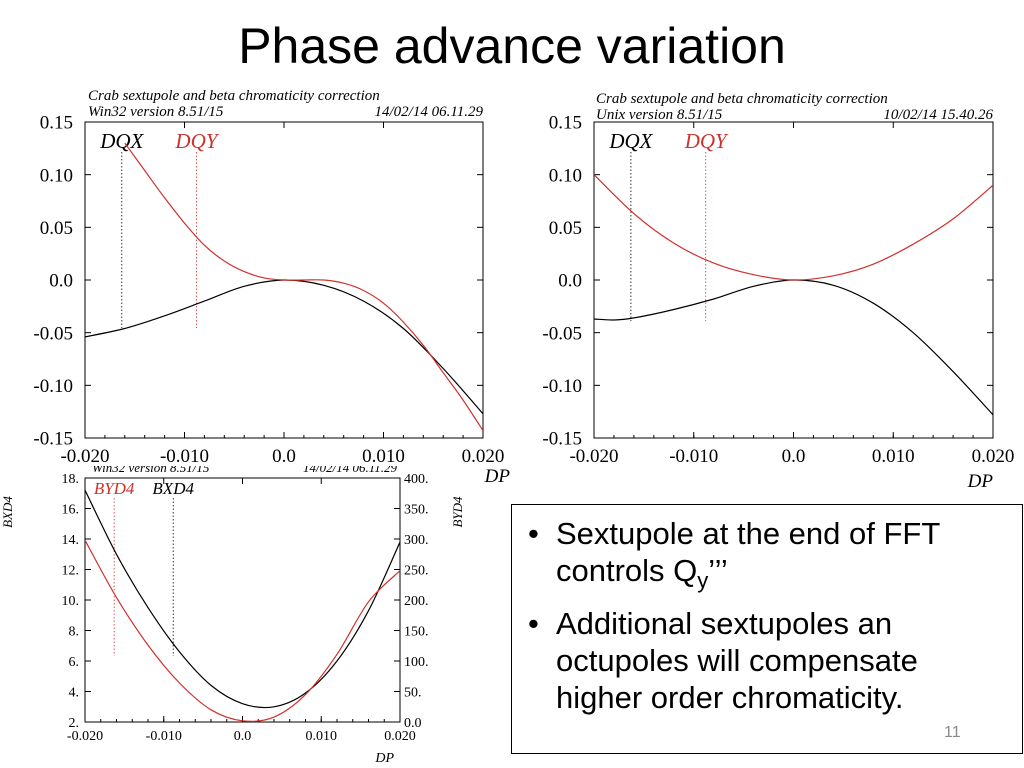 The image size is (1024, 768). I want to click on y-tick-label: 12., so click(71, 570).